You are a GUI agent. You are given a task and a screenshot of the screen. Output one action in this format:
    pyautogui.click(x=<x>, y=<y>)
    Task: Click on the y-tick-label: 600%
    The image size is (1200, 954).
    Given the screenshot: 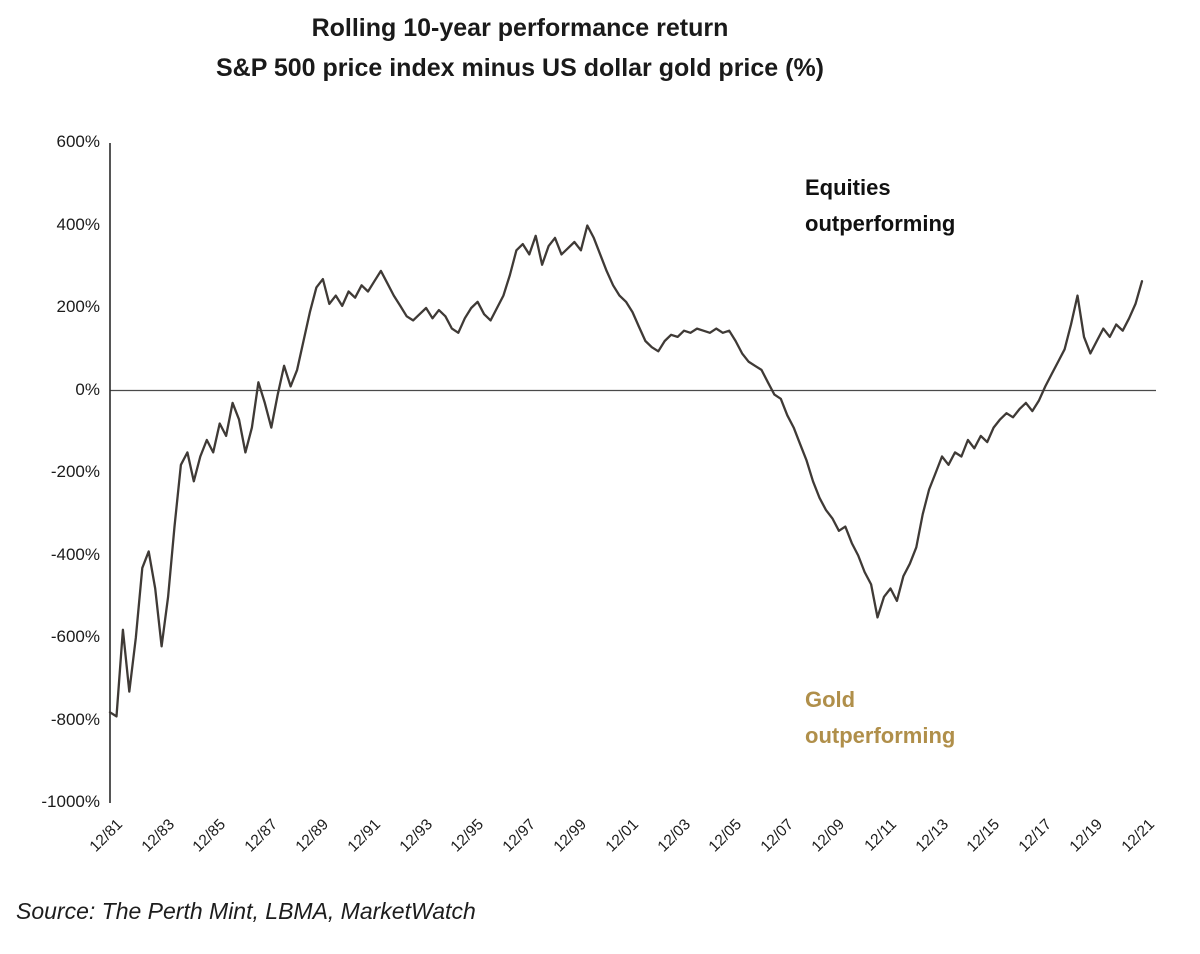 What is the action you would take?
    pyautogui.click(x=78, y=141)
    